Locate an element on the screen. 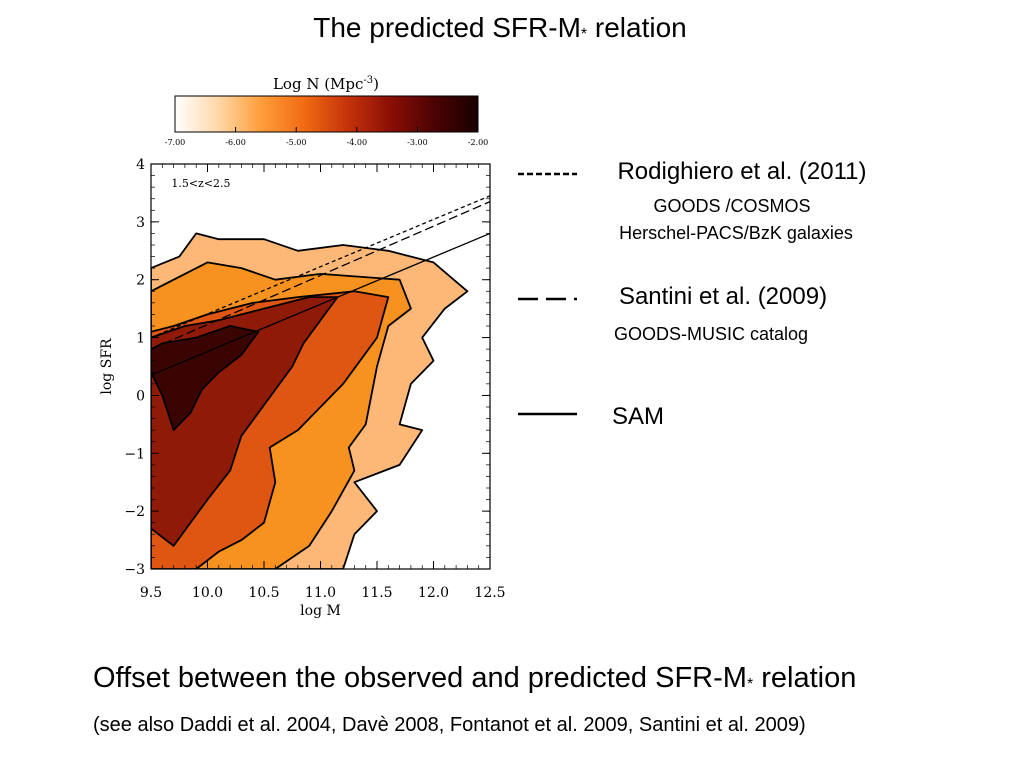 The height and width of the screenshot is (768, 1024). x-tick-label: 12.0 is located at coordinates (433, 593).